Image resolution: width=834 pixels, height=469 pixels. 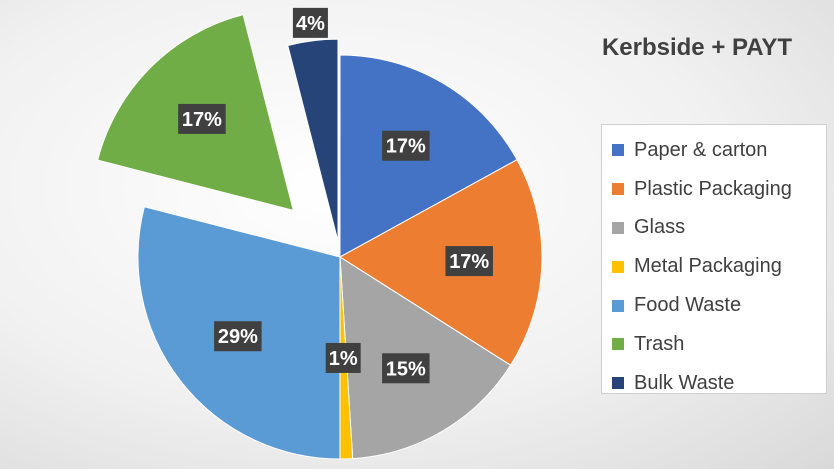 I want to click on legend-label: Food Waste, so click(x=688, y=305).